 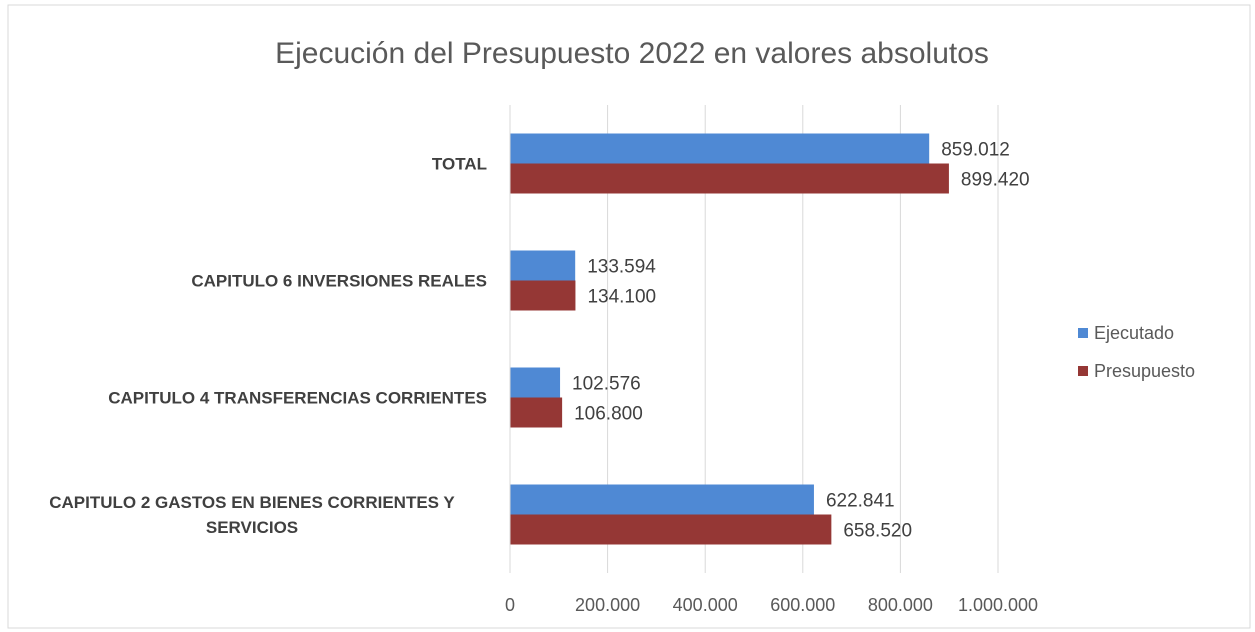 What do you see at coordinates (621, 297) in the screenshot?
I see `data-label: 134.100` at bounding box center [621, 297].